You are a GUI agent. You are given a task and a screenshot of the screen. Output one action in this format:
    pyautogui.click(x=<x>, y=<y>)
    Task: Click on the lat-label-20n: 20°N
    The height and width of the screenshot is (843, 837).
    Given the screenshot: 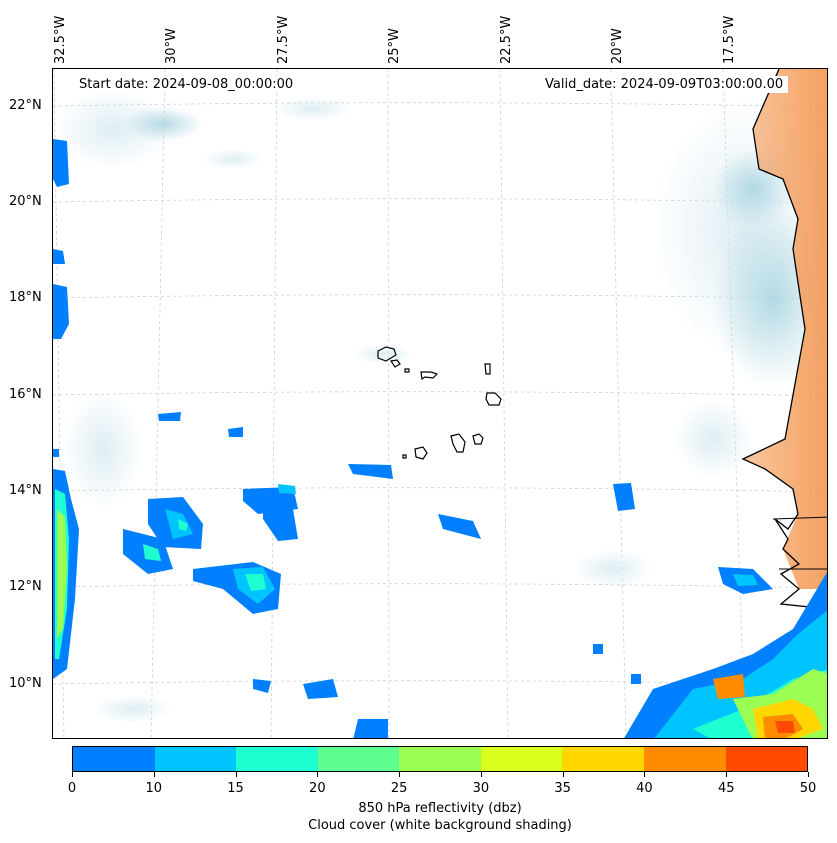 What is the action you would take?
    pyautogui.click(x=25, y=201)
    